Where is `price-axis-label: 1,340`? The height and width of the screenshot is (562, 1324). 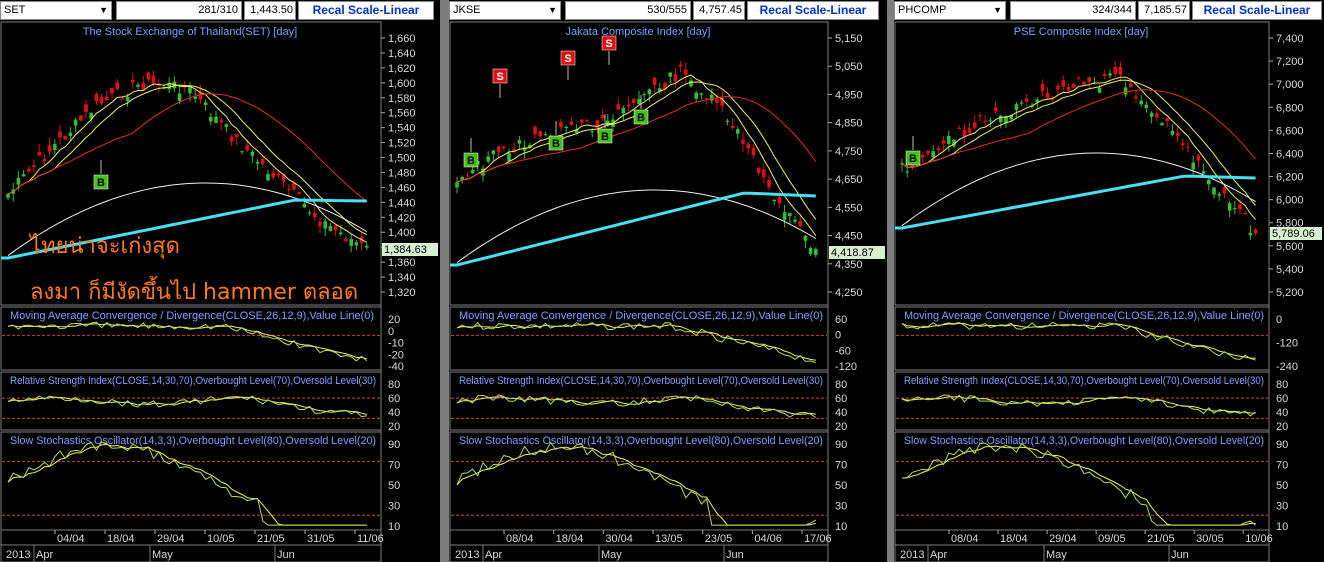
price-axis-label: 1,340 is located at coordinates (402, 278).